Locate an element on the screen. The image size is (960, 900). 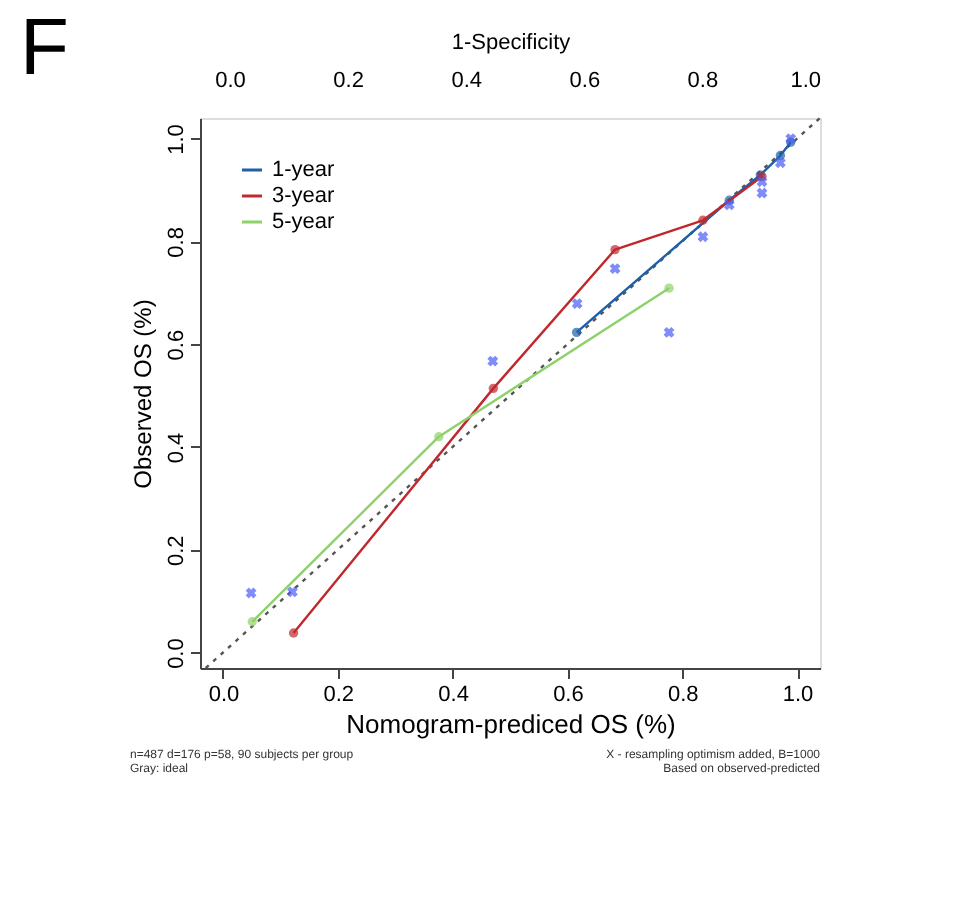
legend-label: 3-year is located at coordinates (304, 196).